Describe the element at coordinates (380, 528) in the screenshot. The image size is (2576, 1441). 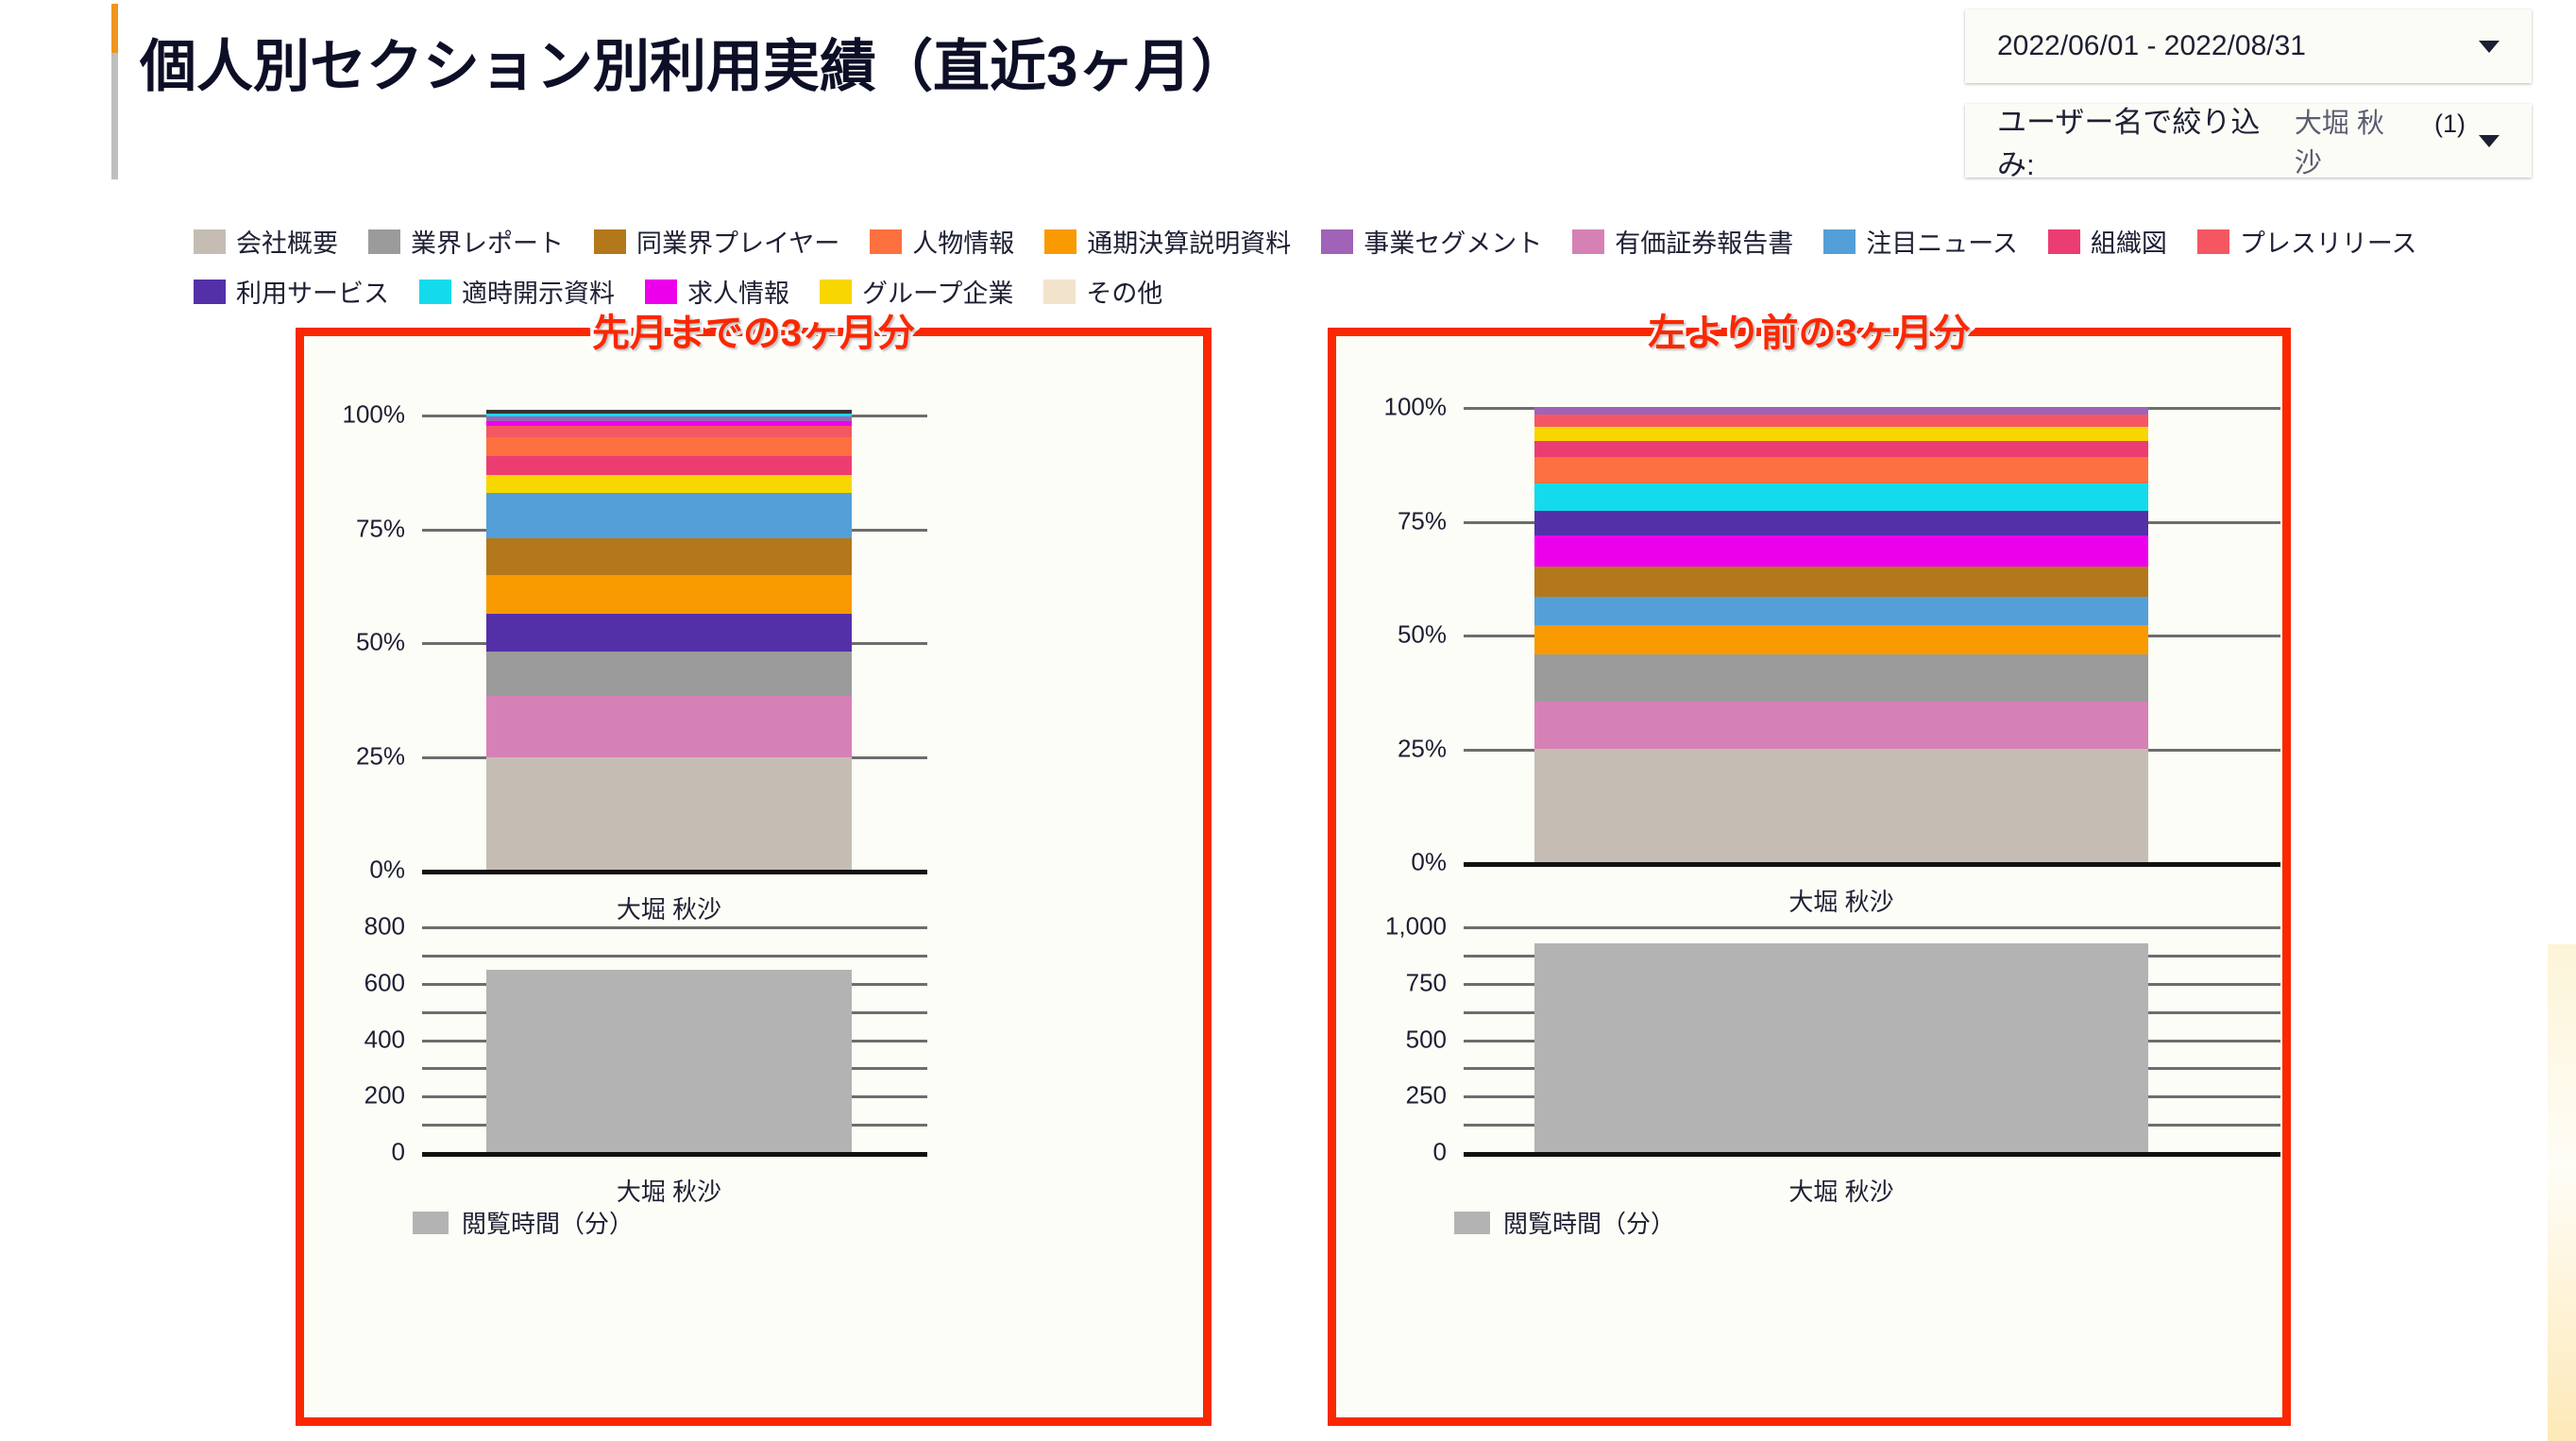
I see `y-axis-tick-label: 75%` at that location.